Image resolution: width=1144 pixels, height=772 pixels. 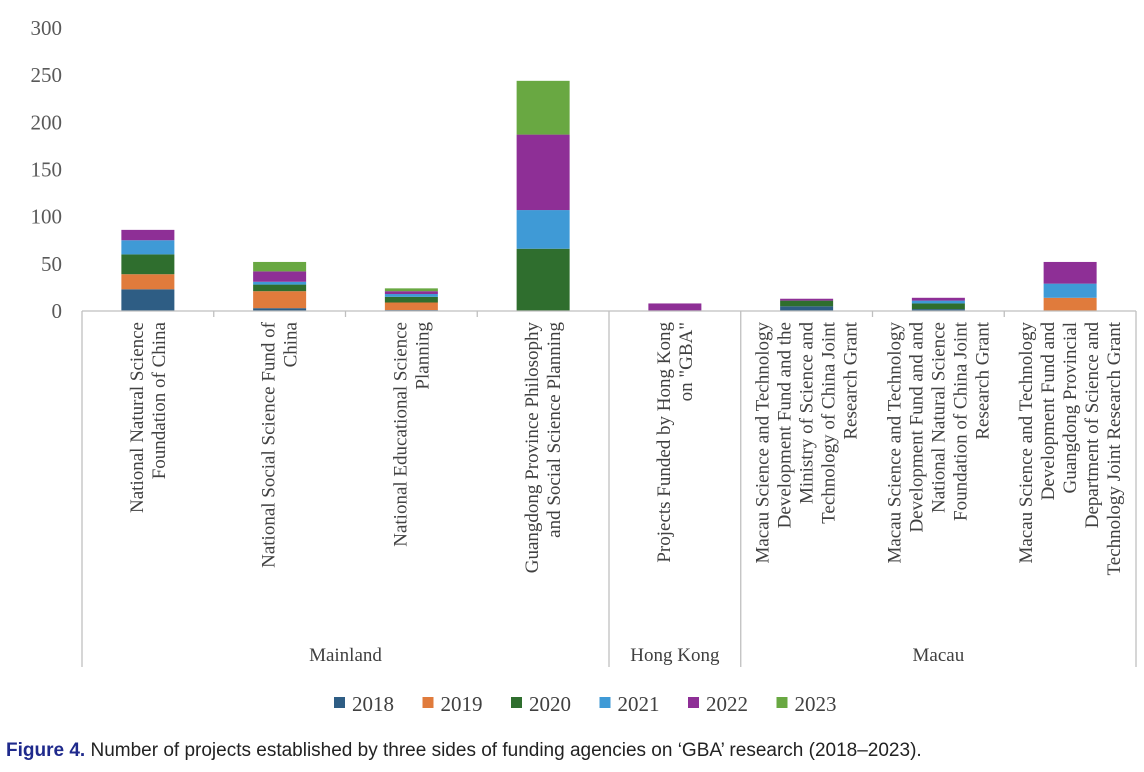 I want to click on category-label: Guangdong Province Philosophy, so click(x=532, y=448).